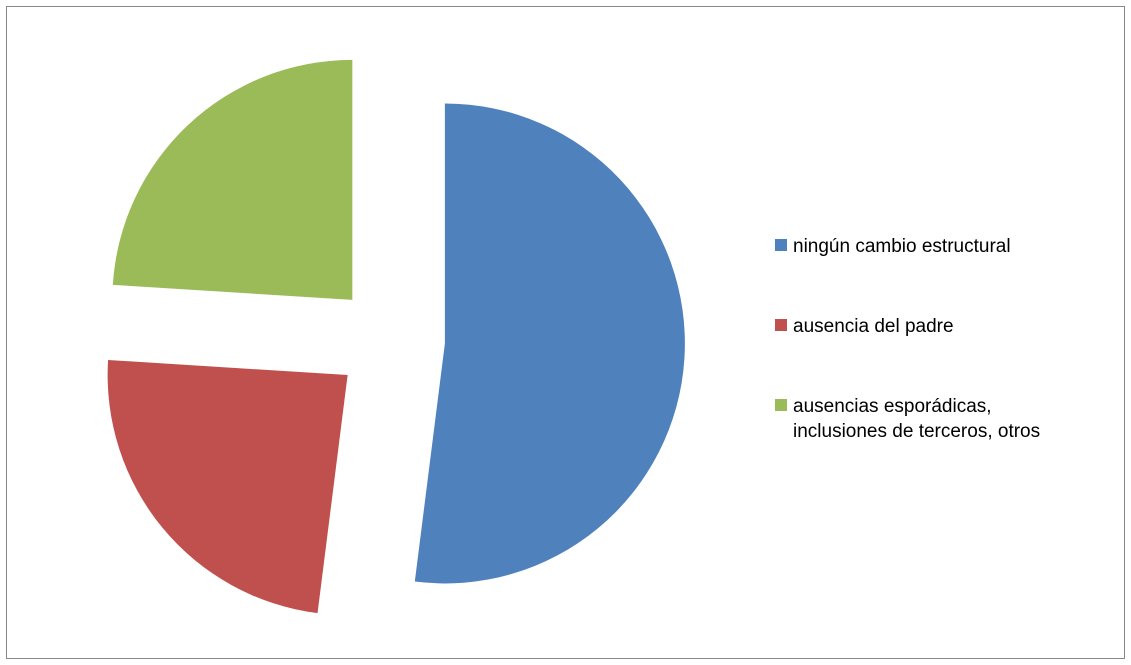 The width and height of the screenshot is (1131, 665). I want to click on legend-text: ausencia del padre, so click(873, 326).